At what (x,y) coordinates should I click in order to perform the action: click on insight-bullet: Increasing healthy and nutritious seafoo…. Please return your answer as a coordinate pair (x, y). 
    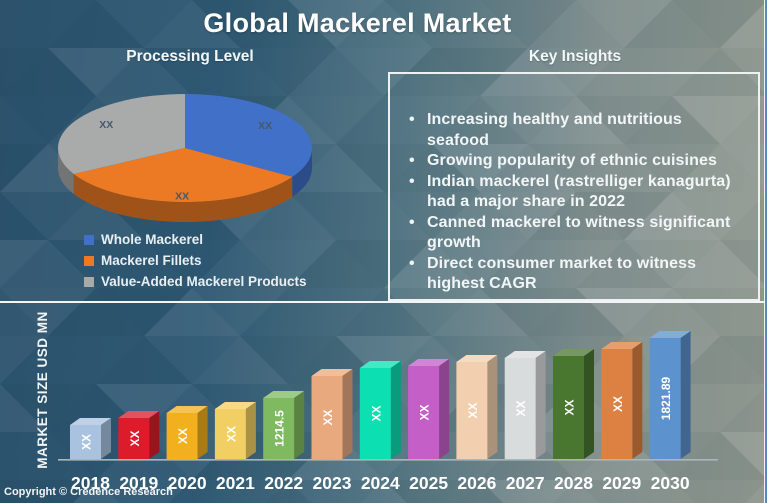
    Looking at the image, I should click on (577, 130).